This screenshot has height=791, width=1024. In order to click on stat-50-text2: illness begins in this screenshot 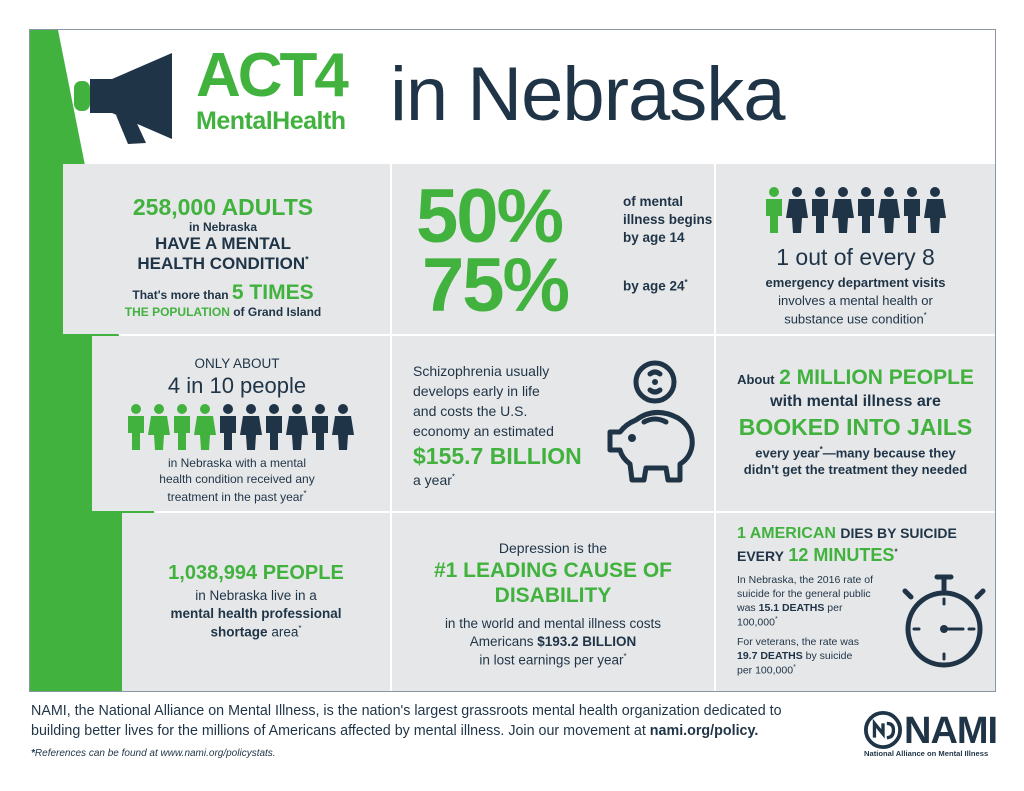, I will do `click(668, 219)`.